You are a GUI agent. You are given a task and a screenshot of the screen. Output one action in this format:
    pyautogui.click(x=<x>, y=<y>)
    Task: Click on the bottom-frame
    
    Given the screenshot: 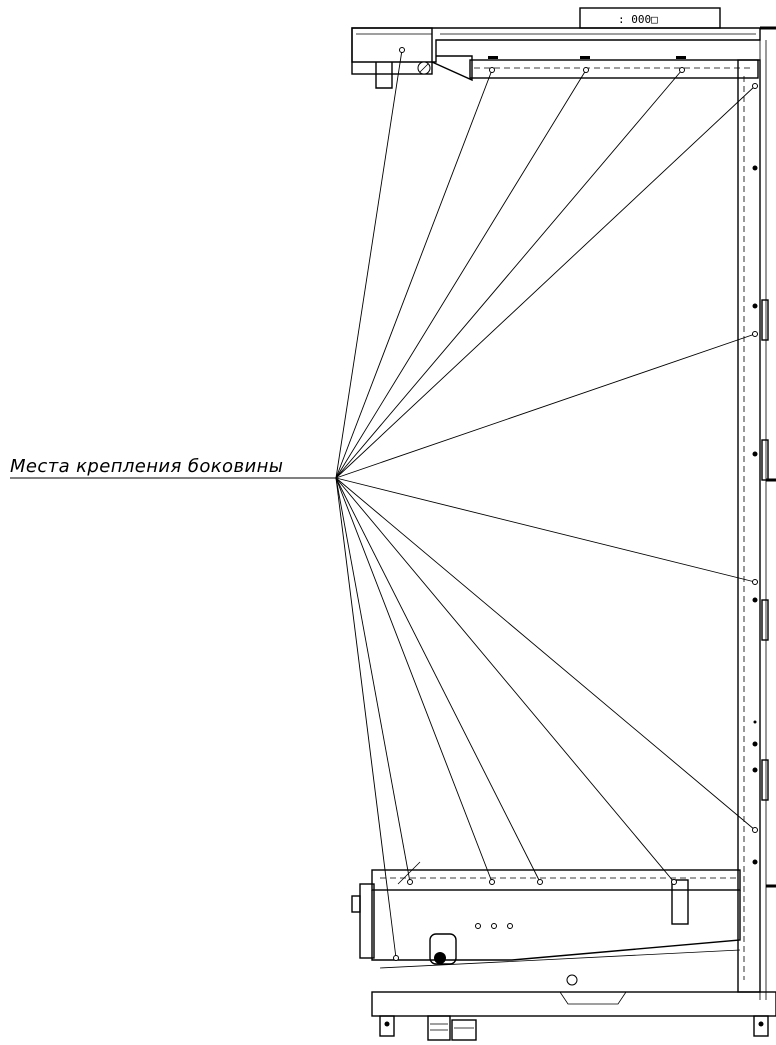 What is the action you would take?
    pyautogui.click(x=563, y=951)
    